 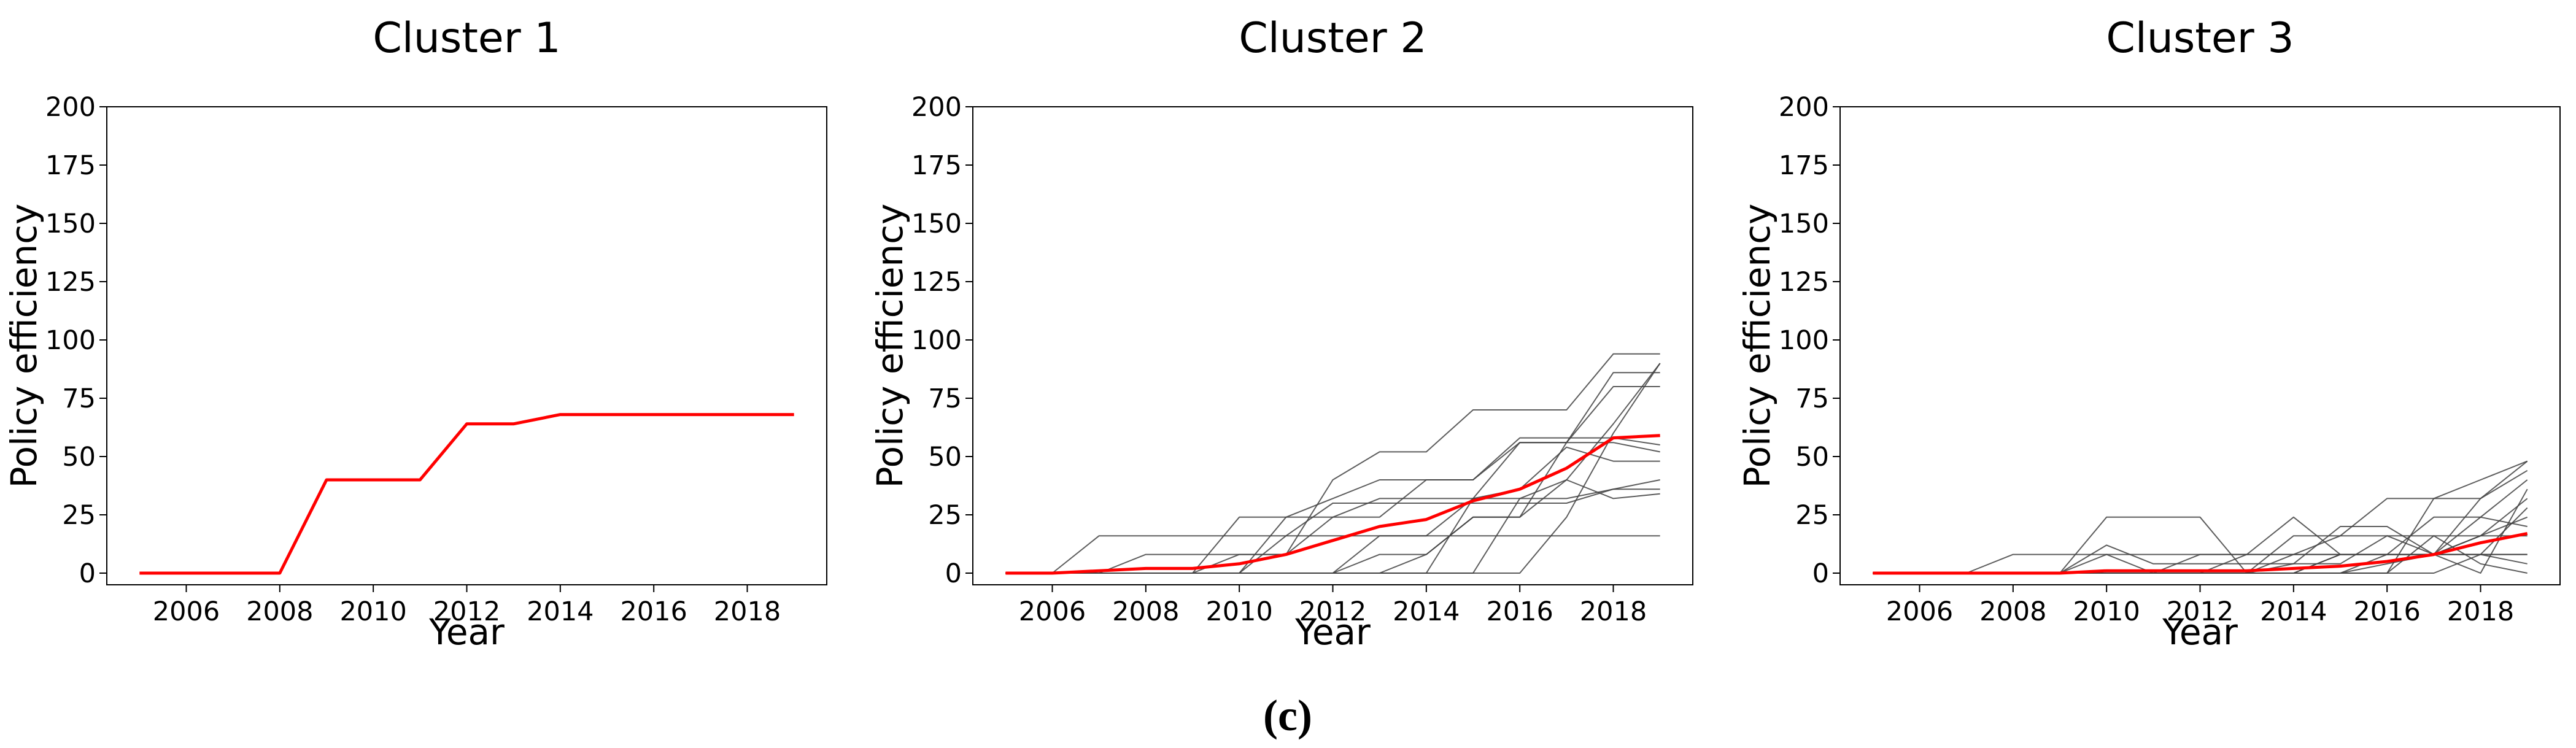 What do you see at coordinates (1332, 38) in the screenshot?
I see `chart-title: Cluster 2` at bounding box center [1332, 38].